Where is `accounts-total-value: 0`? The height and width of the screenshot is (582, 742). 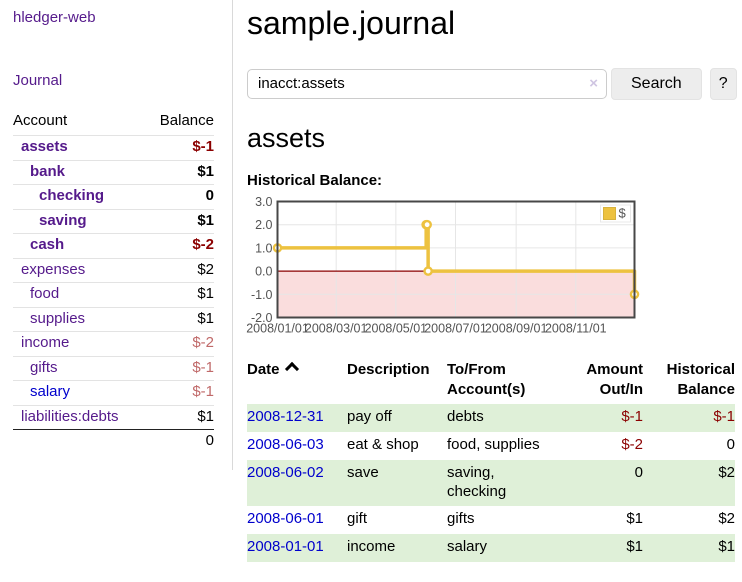 accounts-total-value: 0 is located at coordinates (113, 441).